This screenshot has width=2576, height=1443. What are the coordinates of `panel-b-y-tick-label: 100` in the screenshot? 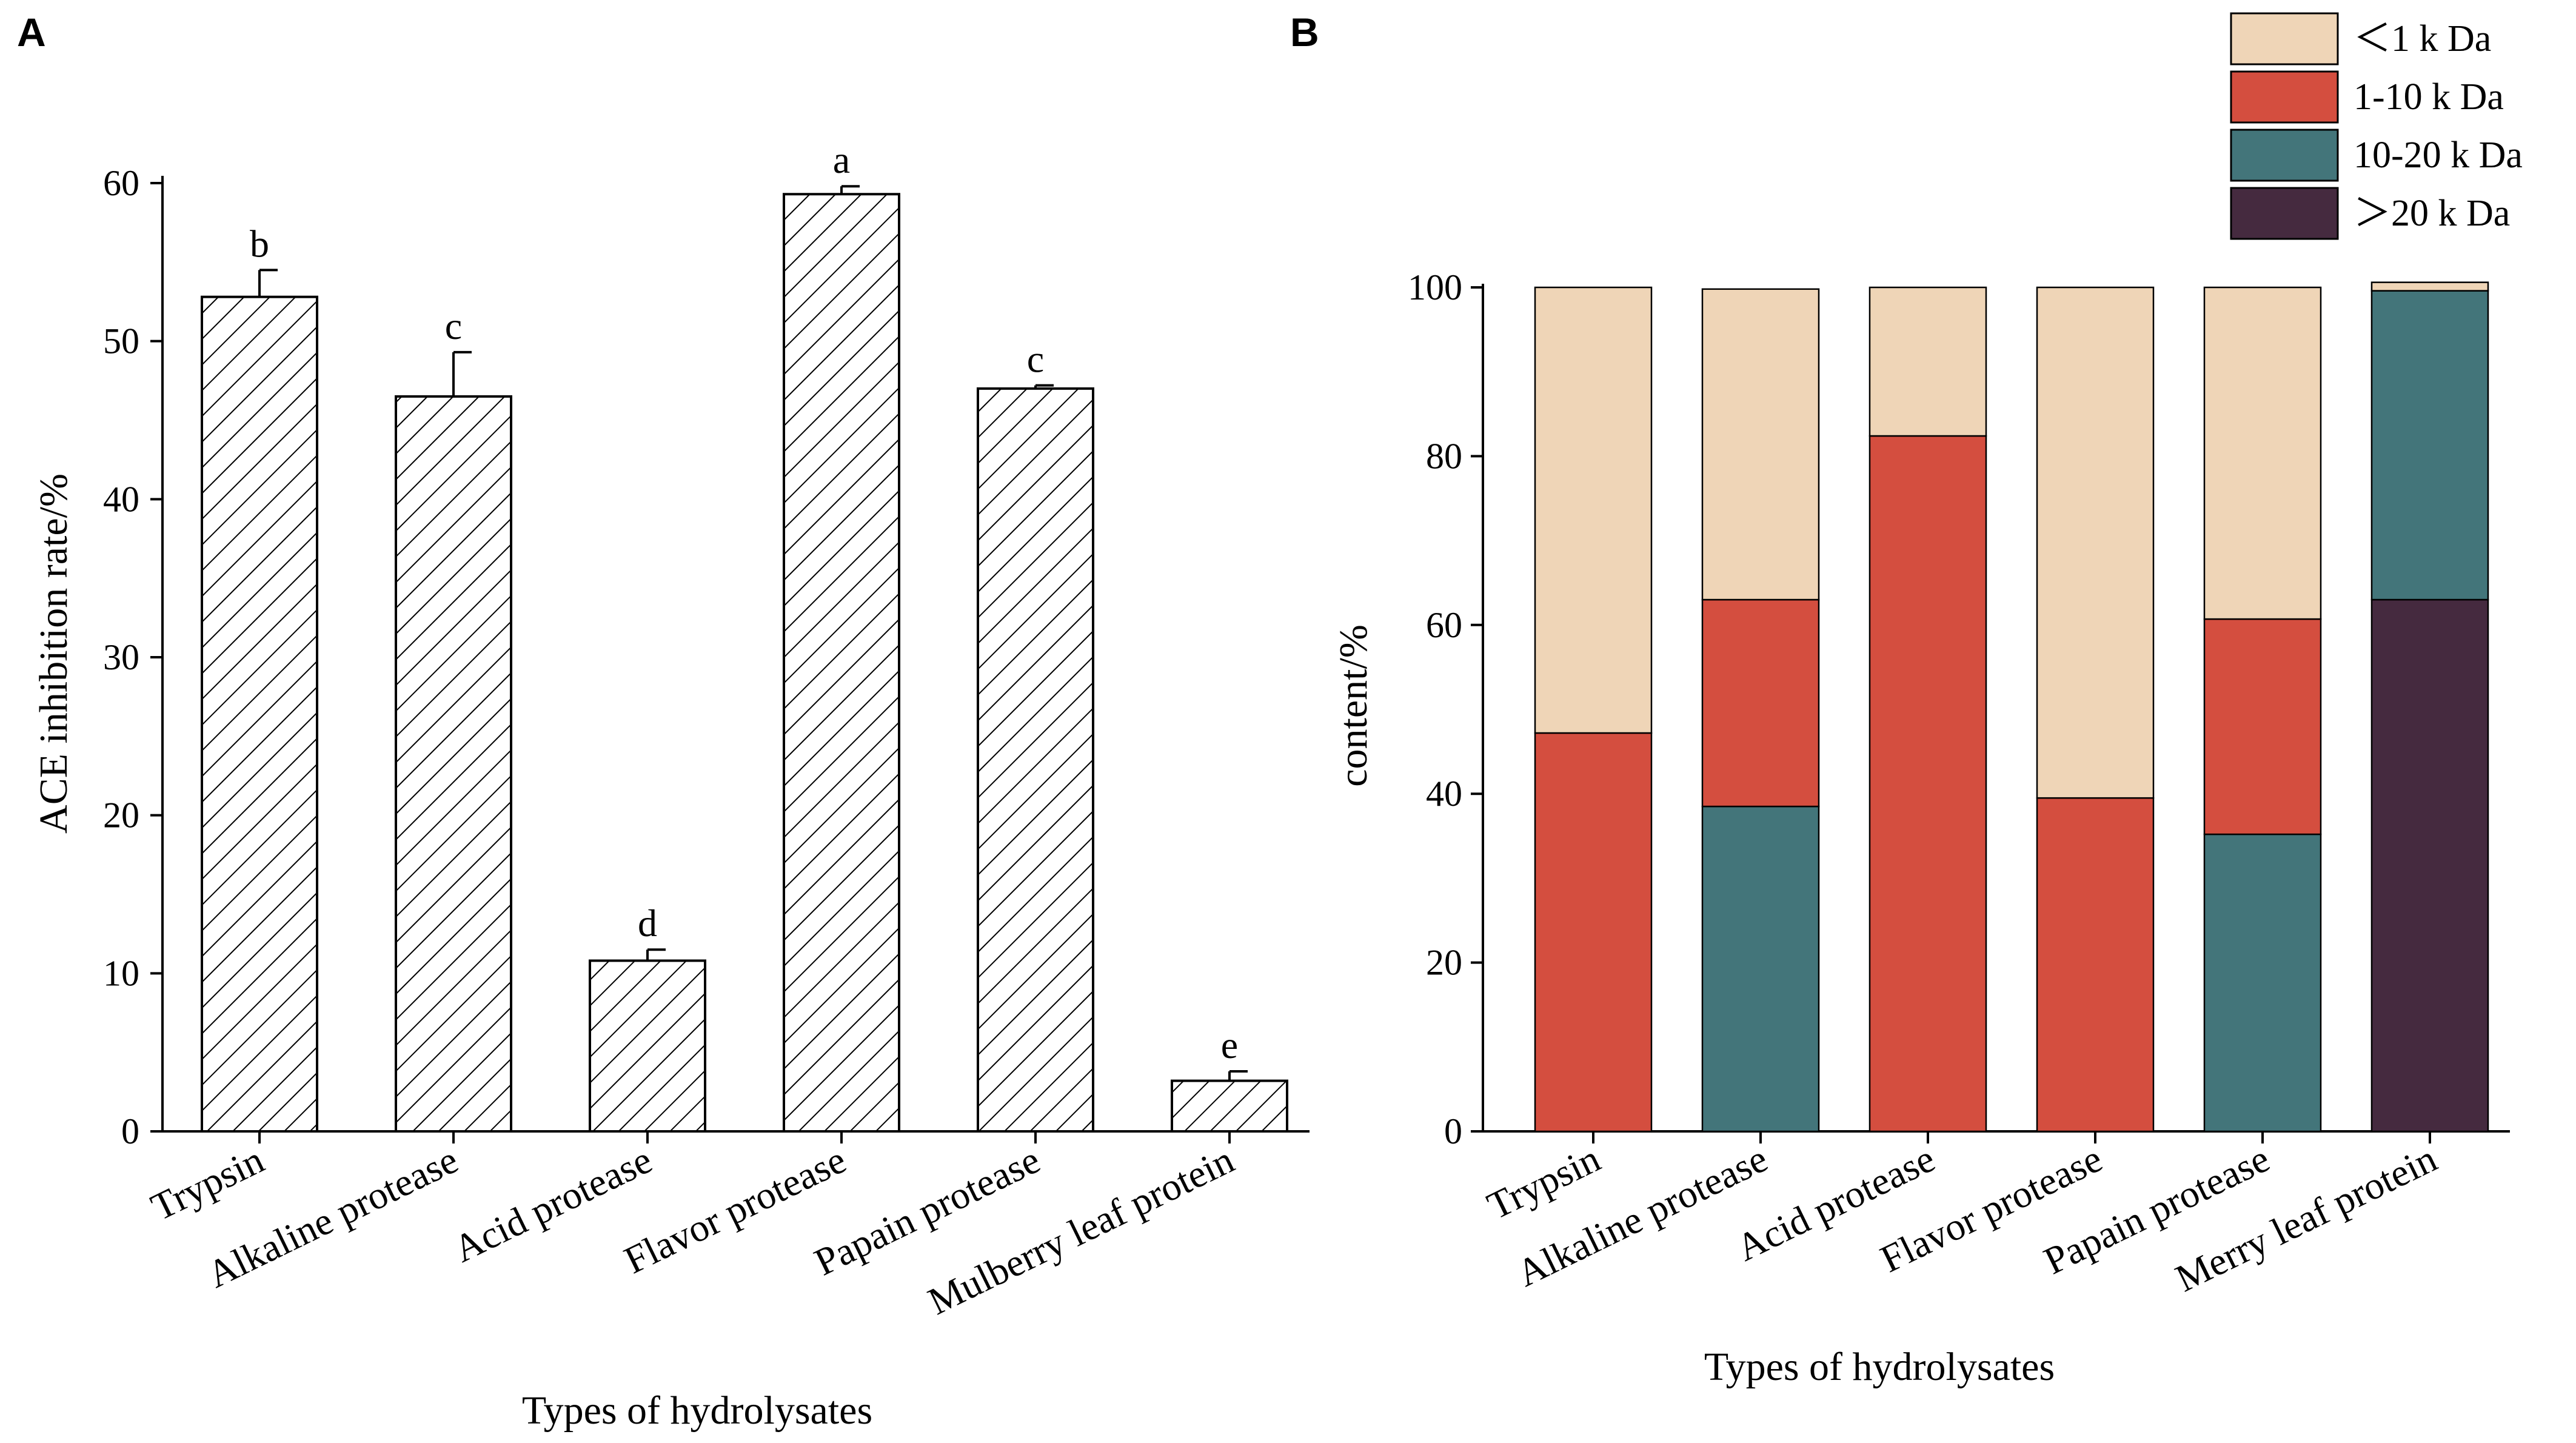 It's located at (1435, 287).